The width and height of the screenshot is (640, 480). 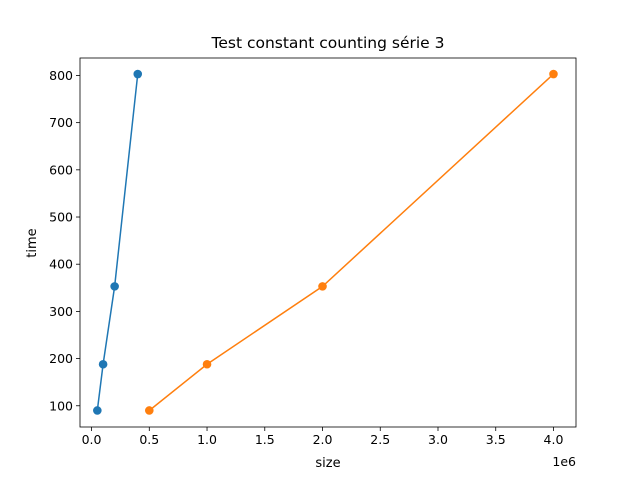 What do you see at coordinates (32, 242) in the screenshot?
I see `y-axis-label: time` at bounding box center [32, 242].